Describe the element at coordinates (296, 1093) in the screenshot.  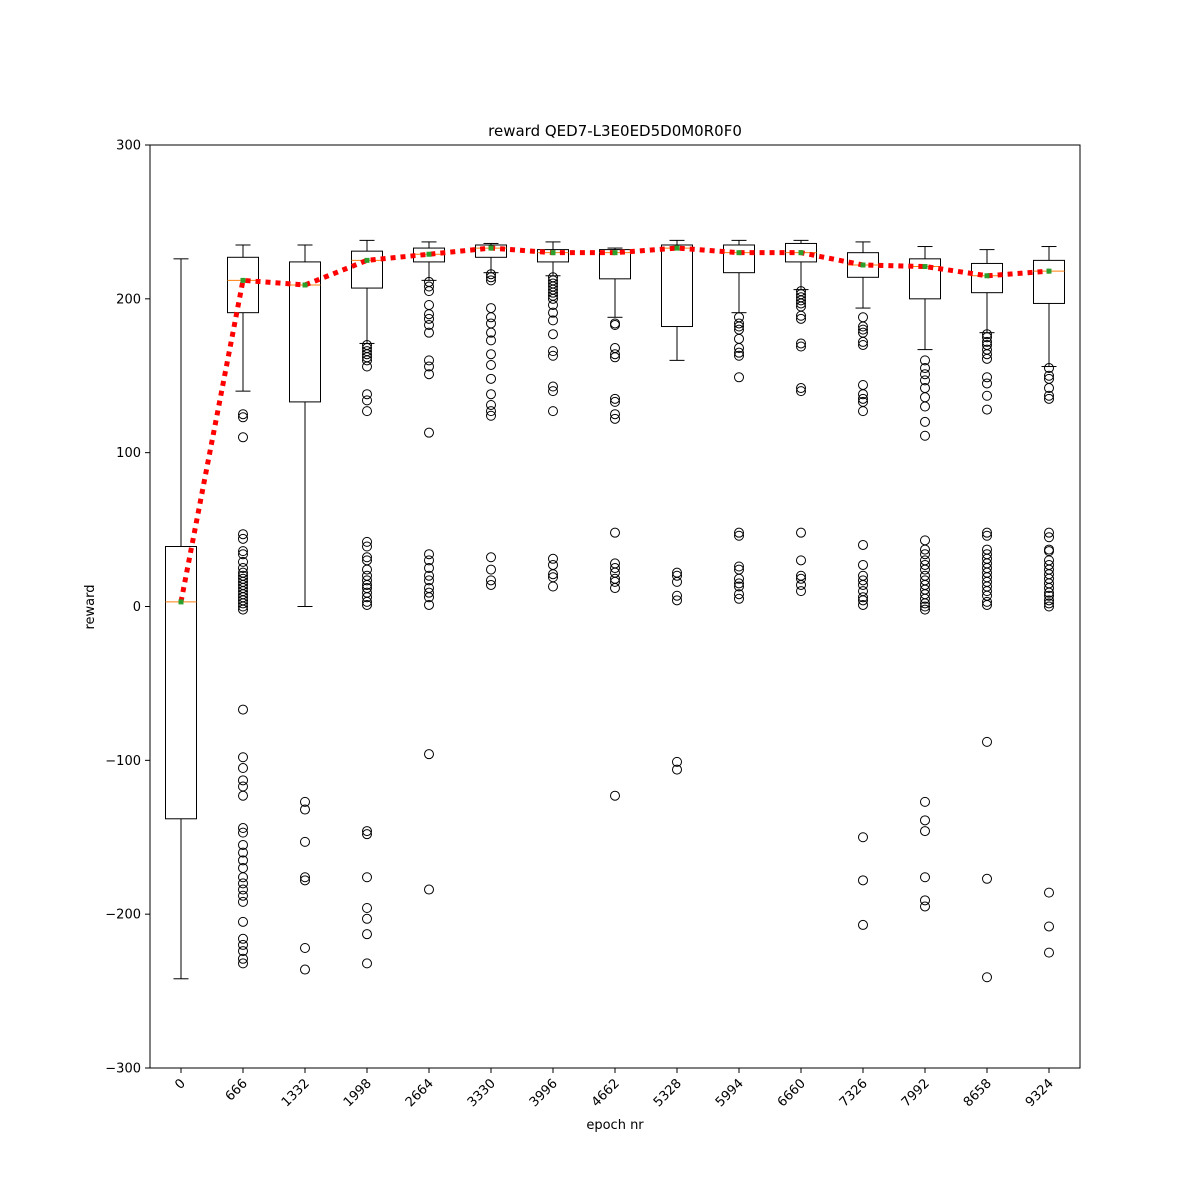
I see `x-tick-label: 1332` at that location.